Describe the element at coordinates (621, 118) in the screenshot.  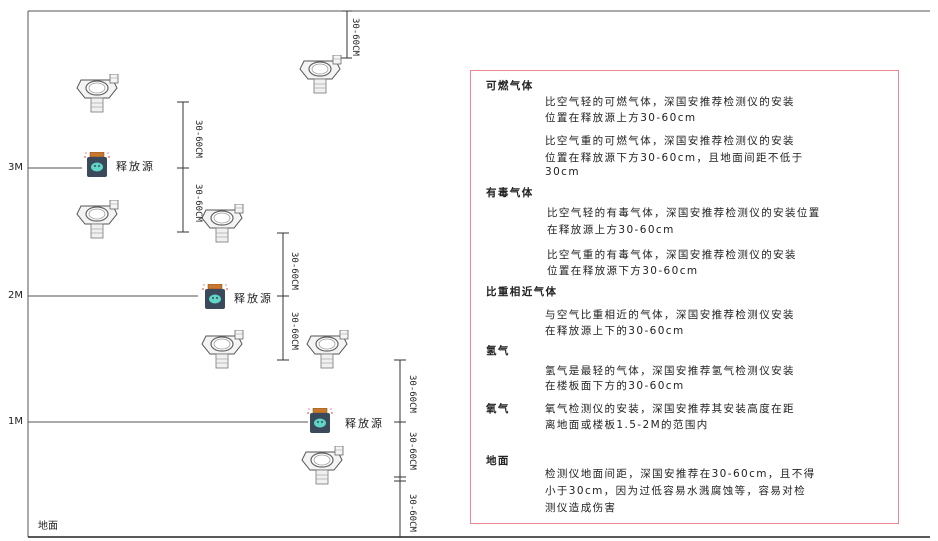
I see `paragraph-line: 位置在释放源上方30-60cm` at that location.